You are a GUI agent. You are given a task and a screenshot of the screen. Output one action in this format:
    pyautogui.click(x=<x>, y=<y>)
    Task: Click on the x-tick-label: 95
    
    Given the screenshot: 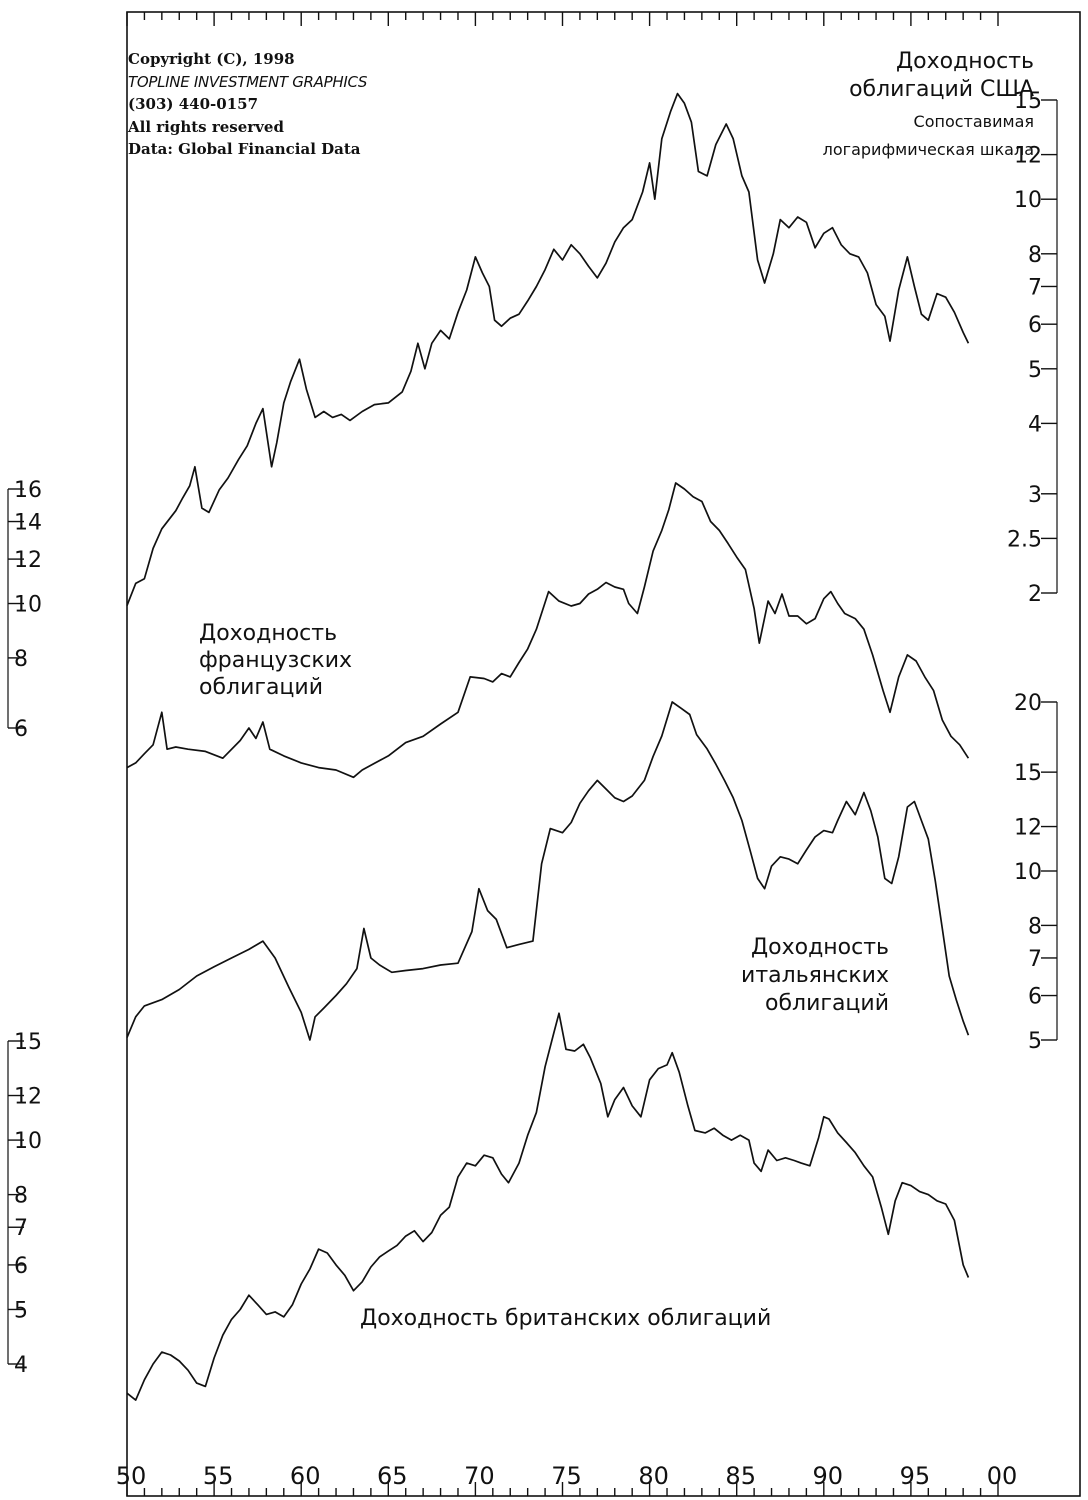 What is the action you would take?
    pyautogui.click(x=915, y=1476)
    